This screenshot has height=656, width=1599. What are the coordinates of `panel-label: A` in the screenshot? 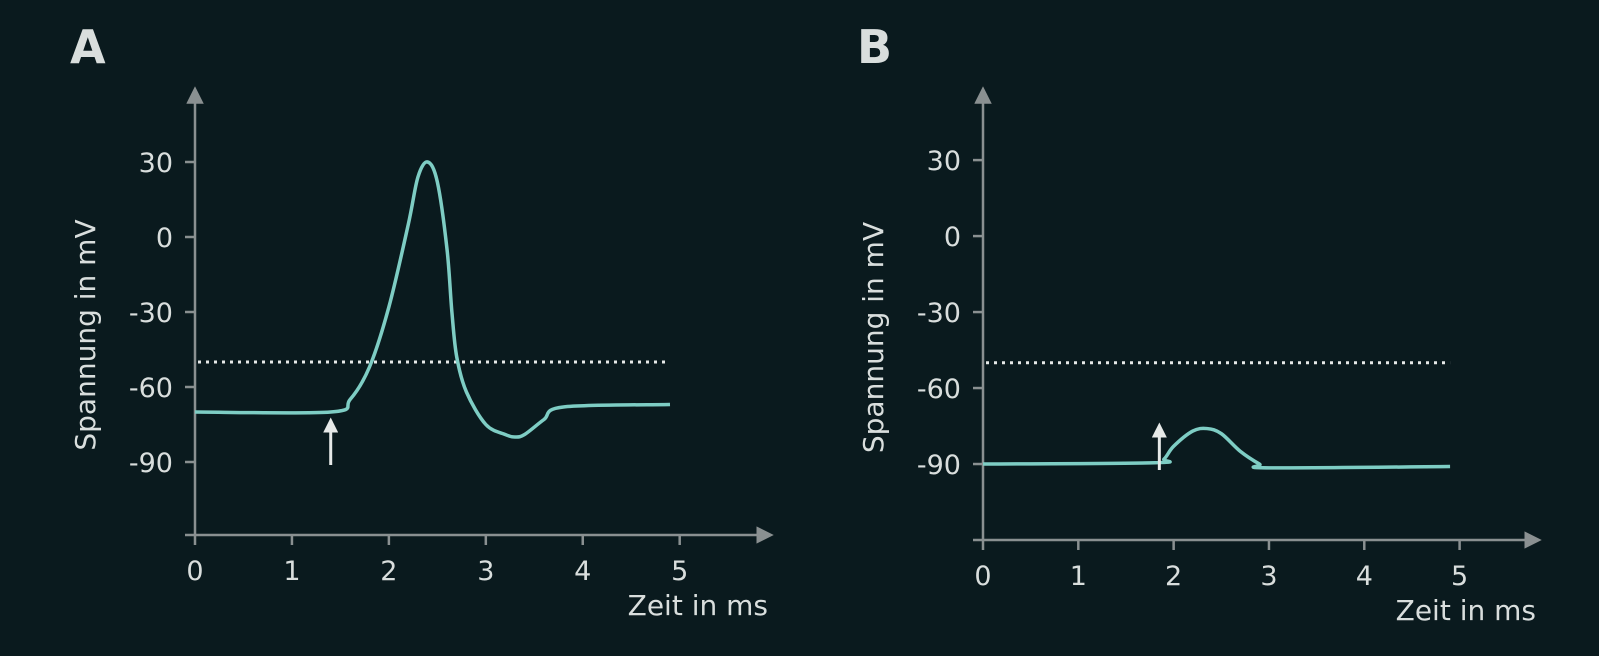 It's located at (88, 47).